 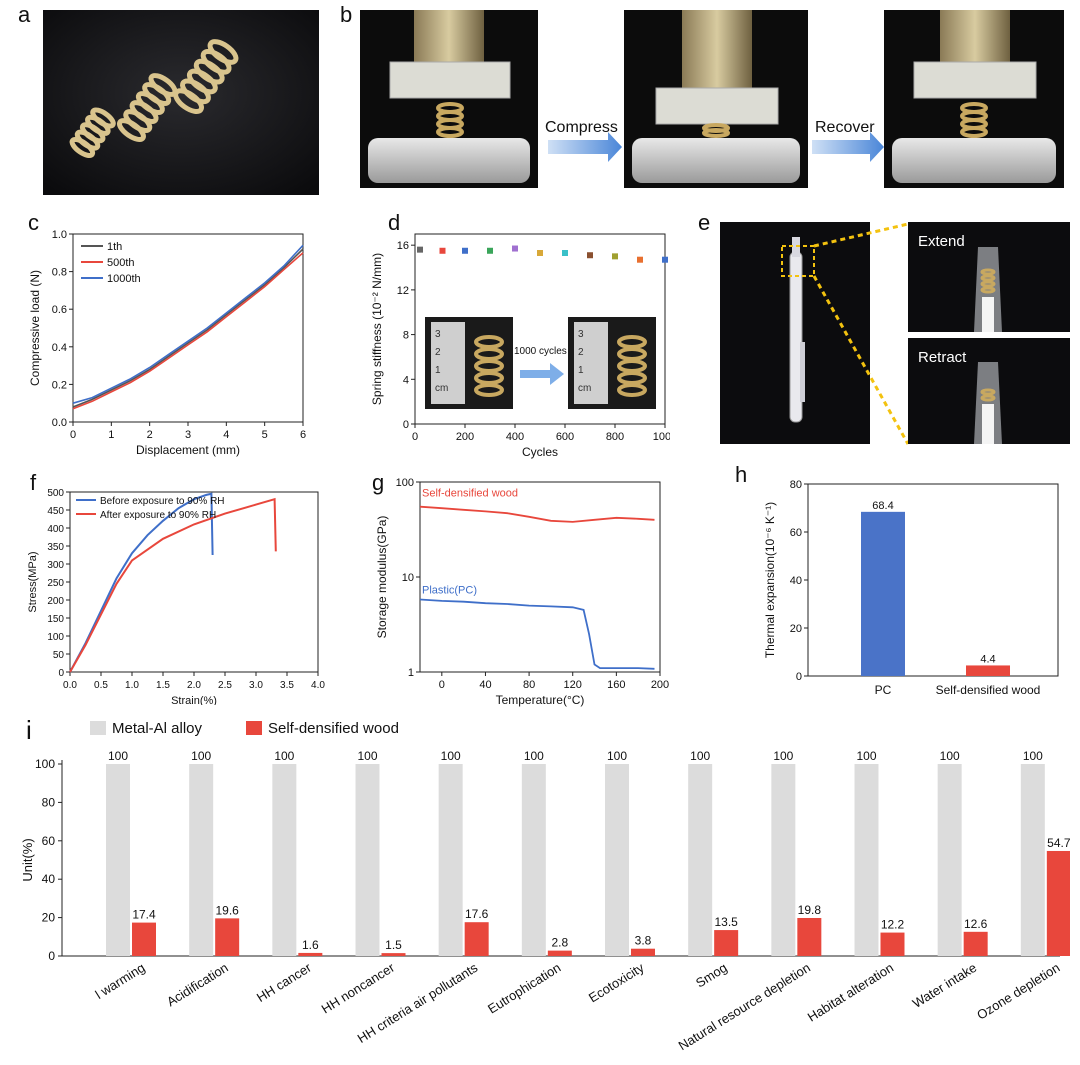 I want to click on category-label: Ecotoxicity, so click(x=616, y=983).